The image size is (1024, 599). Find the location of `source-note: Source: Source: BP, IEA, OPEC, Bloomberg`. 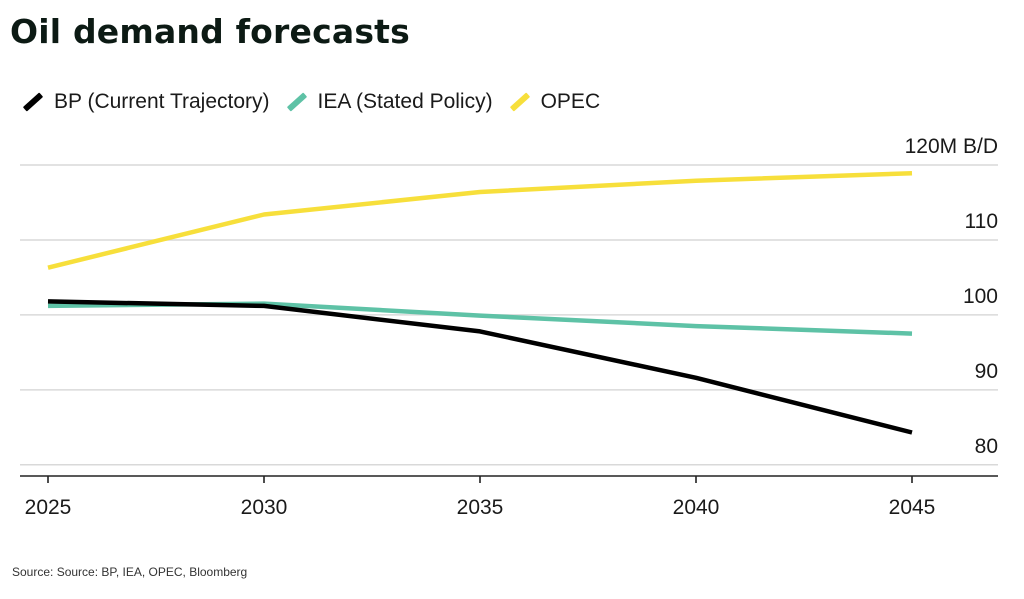

source-note: Source: Source: BP, IEA, OPEC, Bloomberg is located at coordinates (130, 572).